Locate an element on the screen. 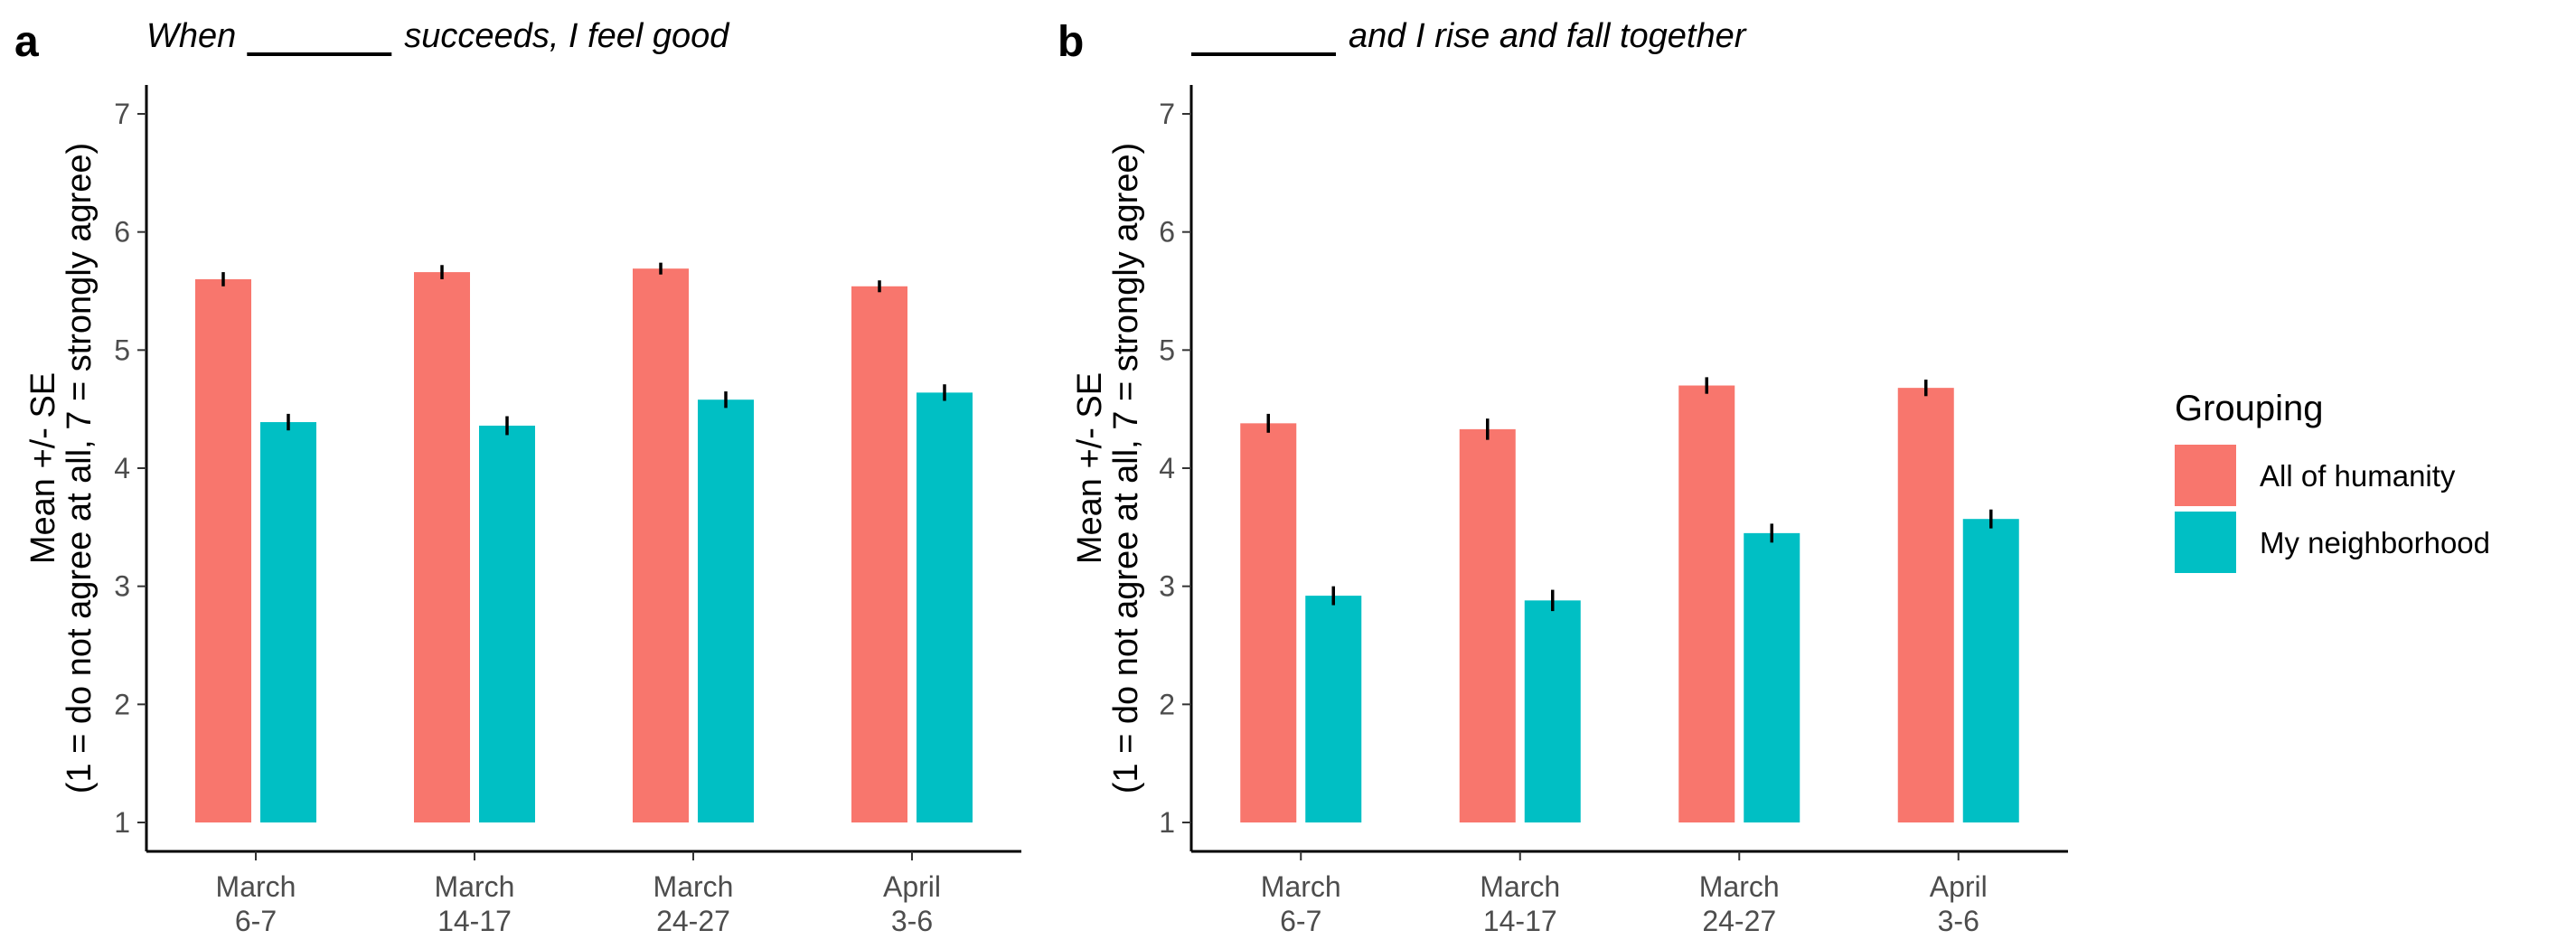 The height and width of the screenshot is (949, 2576). panel-letter: a is located at coordinates (27, 42).